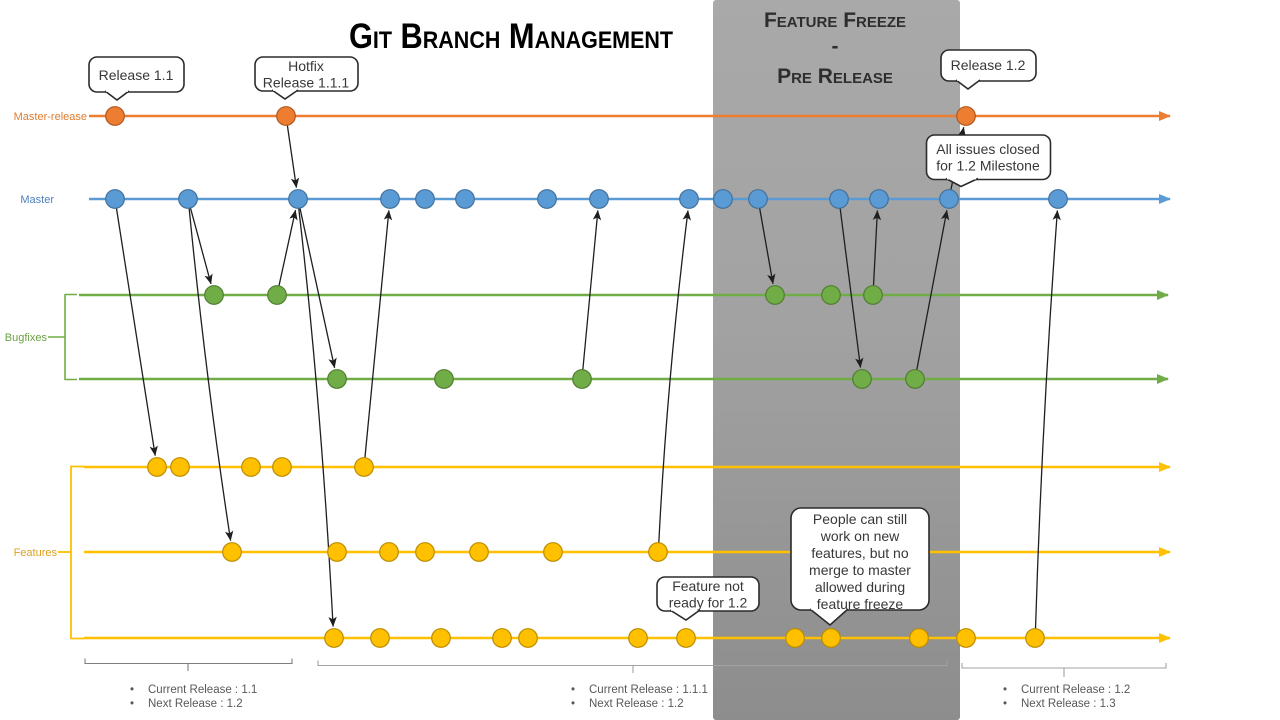 Image resolution: width=1280 pixels, height=720 pixels. What do you see at coordinates (708, 586) in the screenshot?
I see `svg-text: Feature not` at bounding box center [708, 586].